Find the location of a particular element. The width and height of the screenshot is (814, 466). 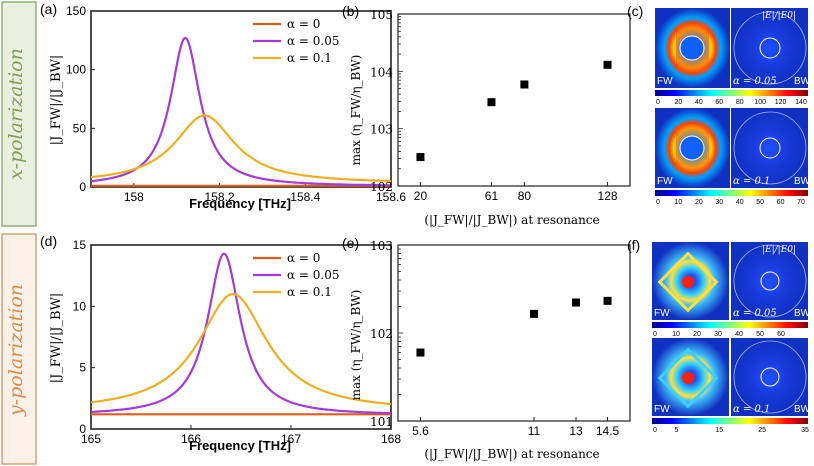

chart-d-legend-label-2: α = 0.1 is located at coordinates (309, 292).